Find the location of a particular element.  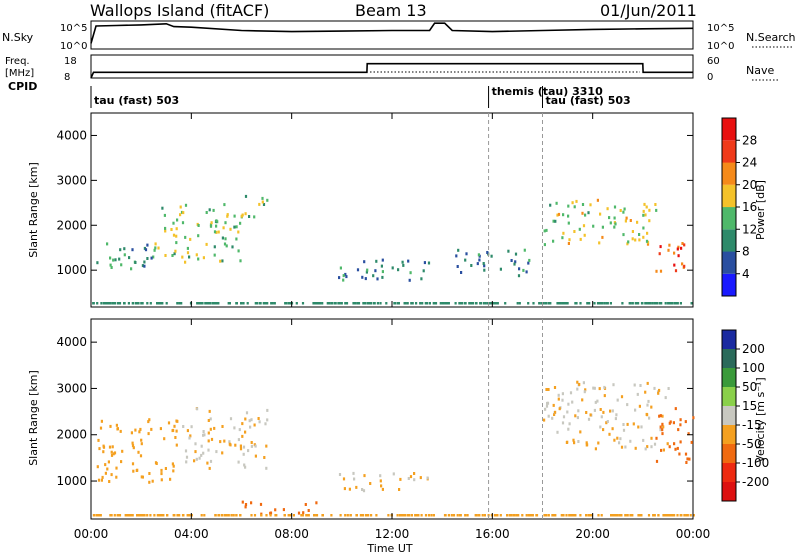

velocity-colorbar-label: Velocity [m s⁻¹] is located at coordinates (760, 419).